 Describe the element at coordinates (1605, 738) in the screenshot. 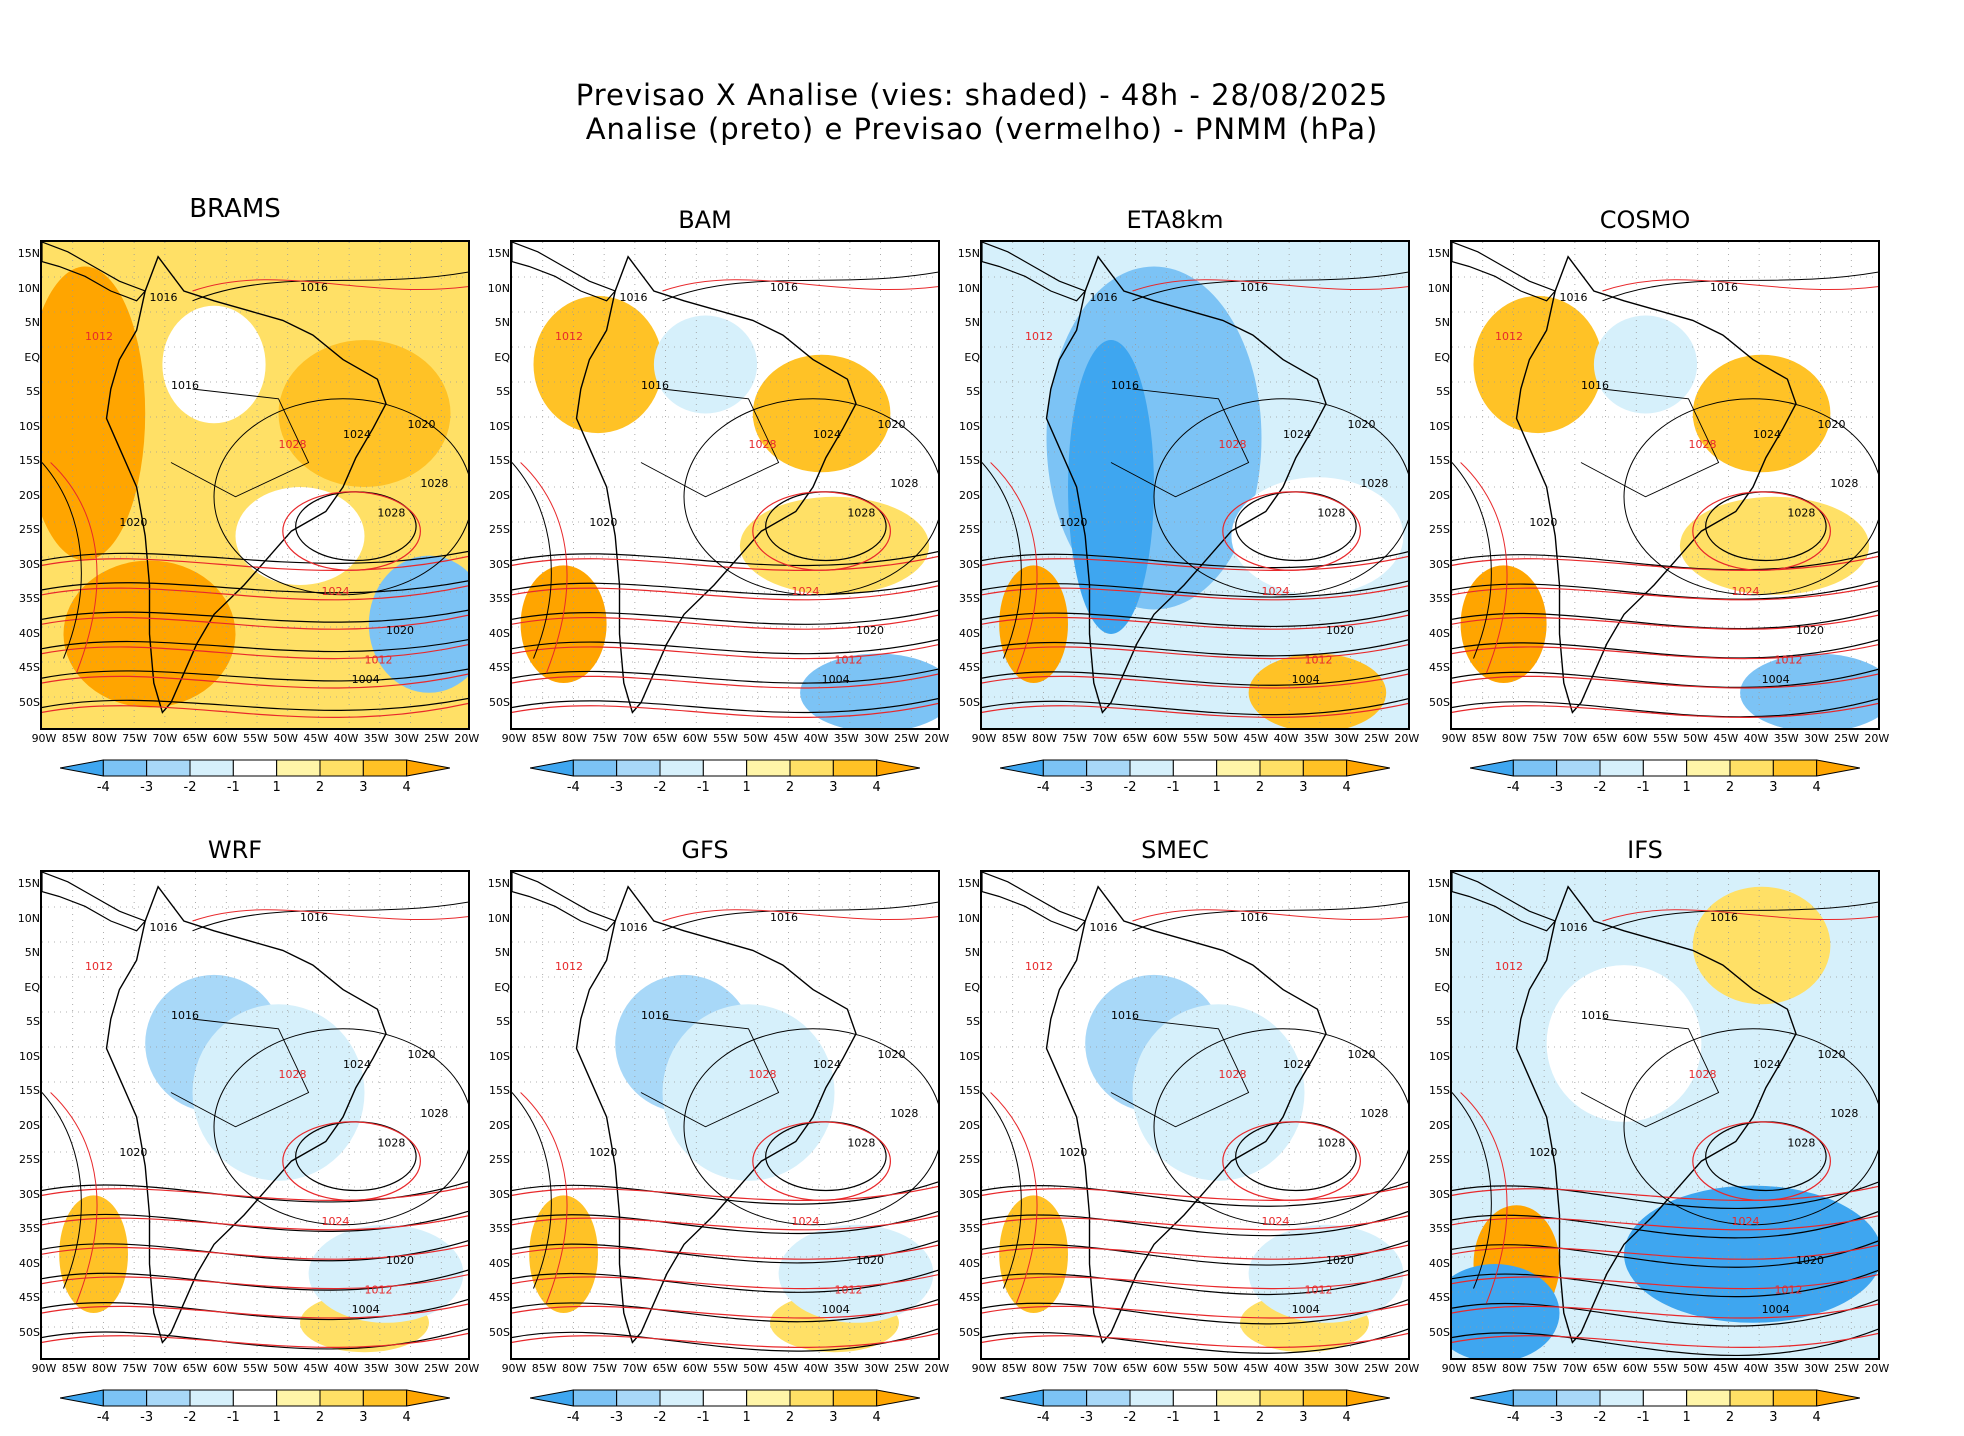

I see `x-tick-label: 65W` at that location.